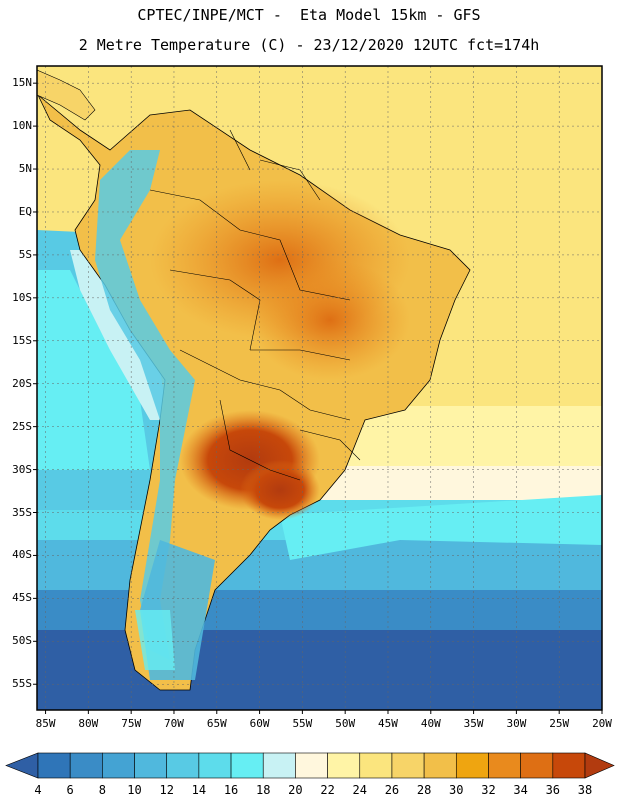  Describe the element at coordinates (441, 527) in the screenshot. I see `south-atlantic-warm` at that location.